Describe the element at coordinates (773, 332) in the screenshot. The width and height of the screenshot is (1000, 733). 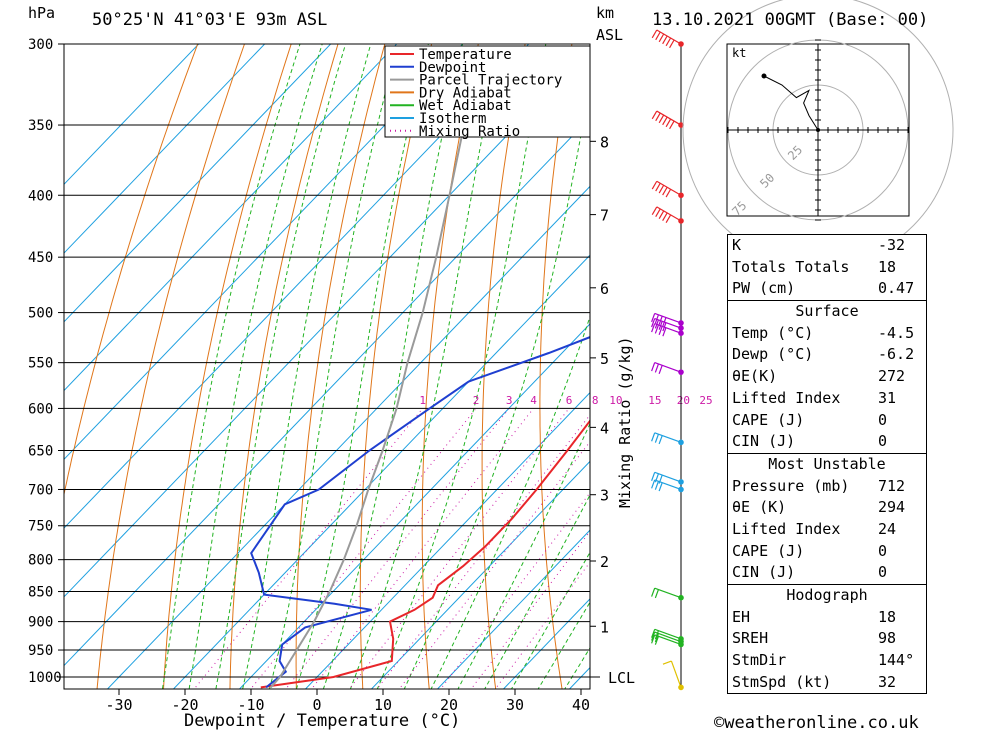
I see `indices-label: Temp (°C)` at that location.